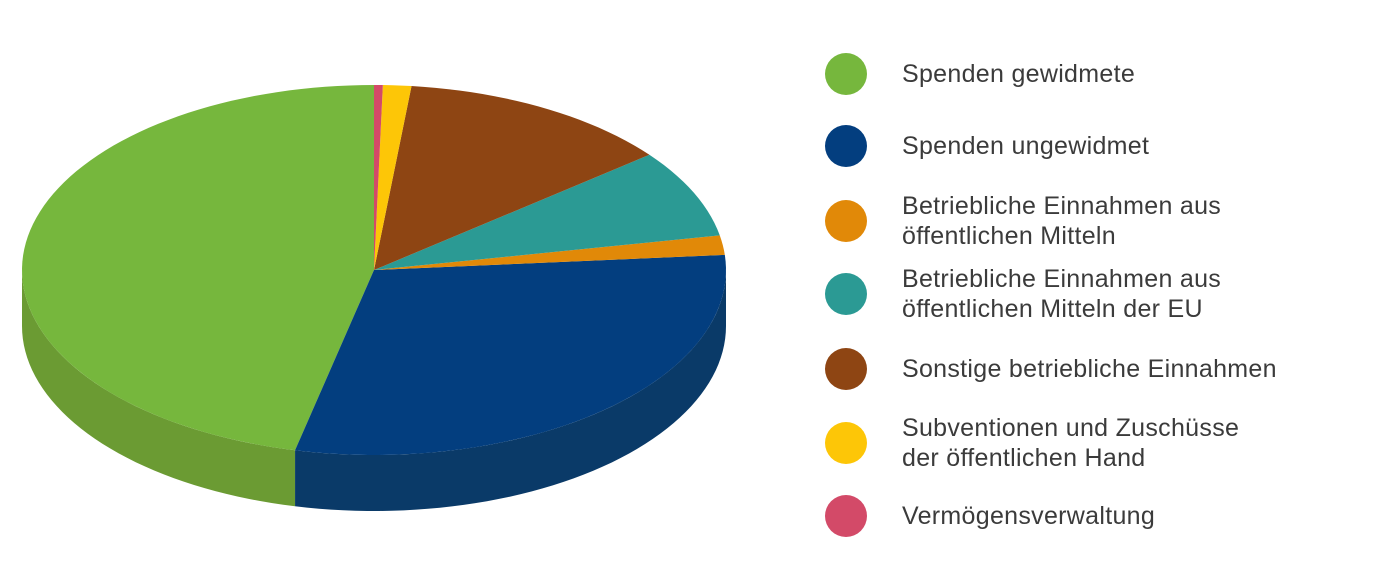 The image size is (1400, 582). I want to click on legend-item: Sonstige betriebliche Einnahmen, so click(1051, 369).